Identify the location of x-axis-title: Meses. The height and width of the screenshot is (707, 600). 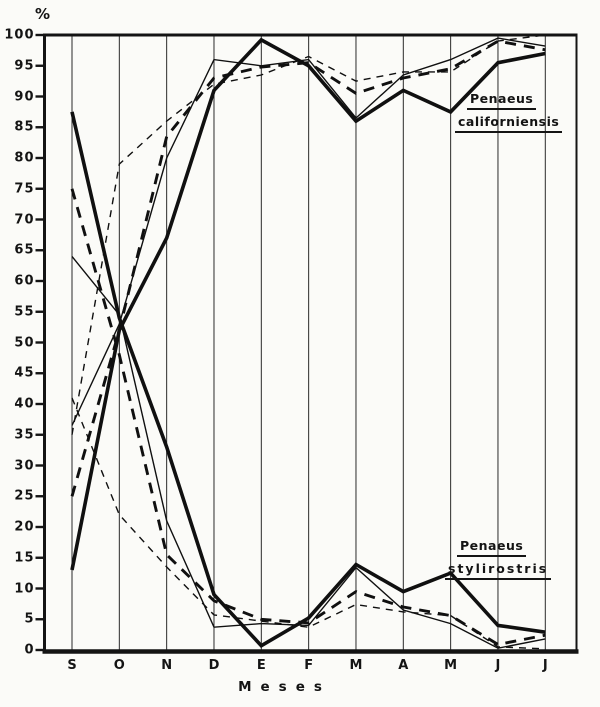
(284, 687).